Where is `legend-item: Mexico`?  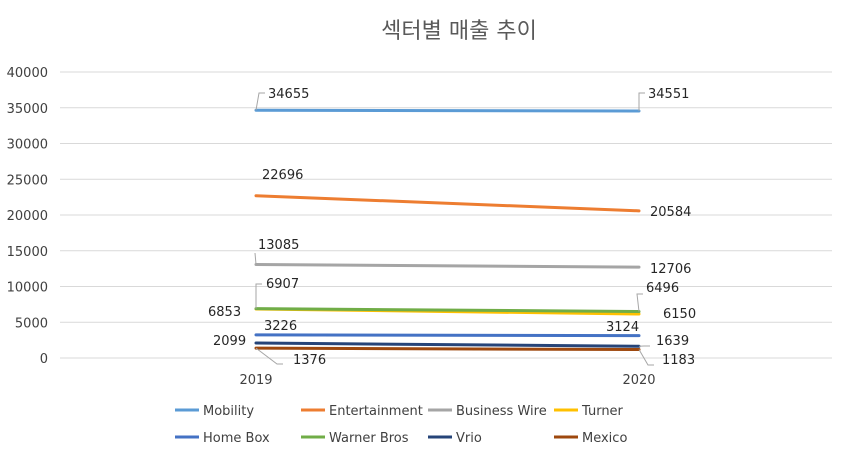 legend-item: Mexico is located at coordinates (590, 438).